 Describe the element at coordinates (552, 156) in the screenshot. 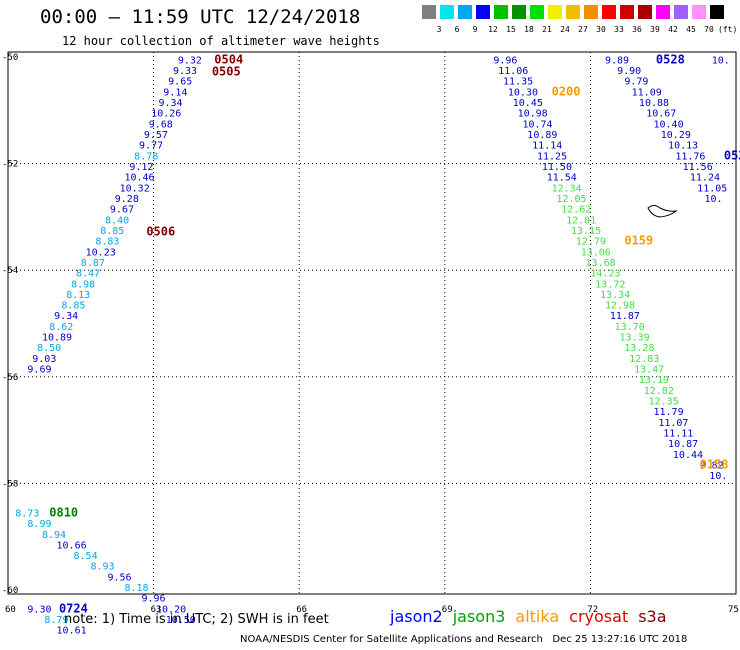

I see `wave-height-value: 11.25` at that location.